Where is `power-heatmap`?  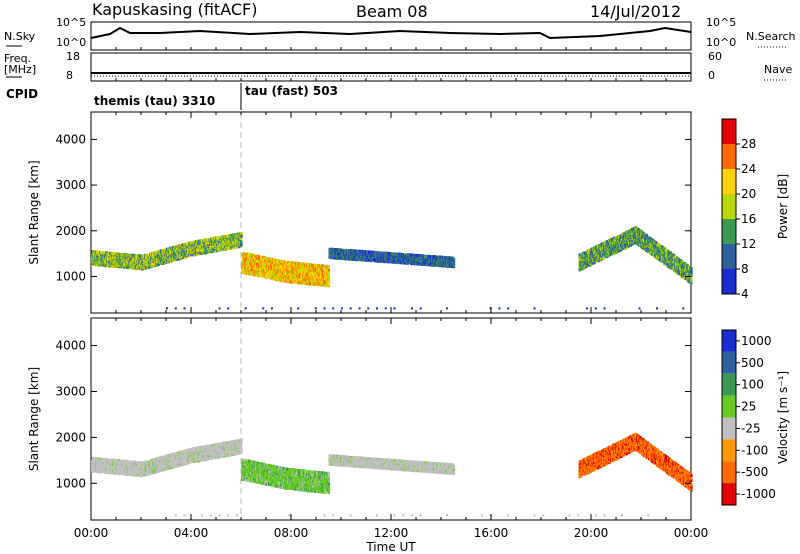
power-heatmap is located at coordinates (392, 268).